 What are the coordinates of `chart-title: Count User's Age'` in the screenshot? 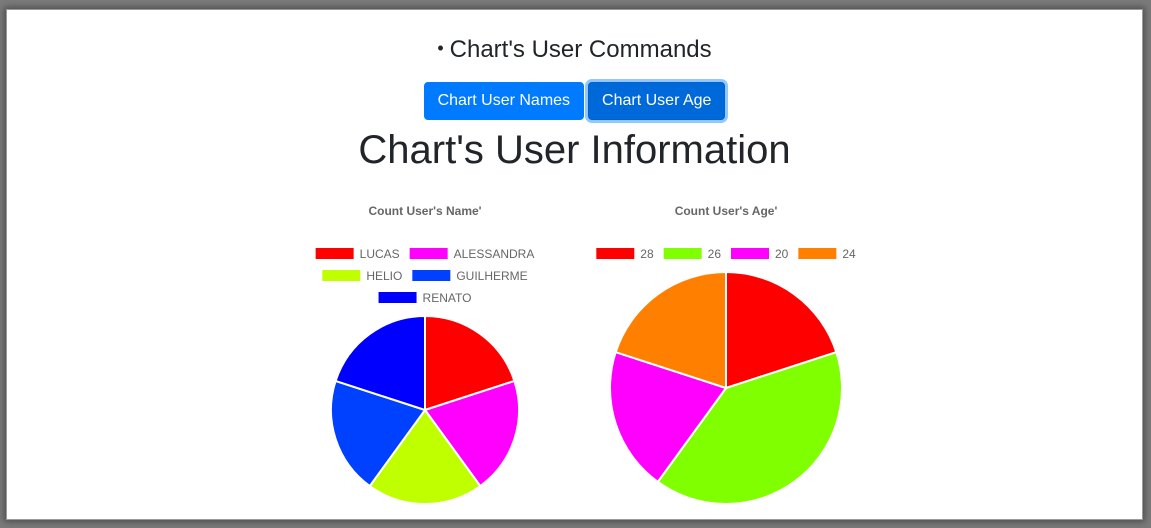 It's located at (726, 211).